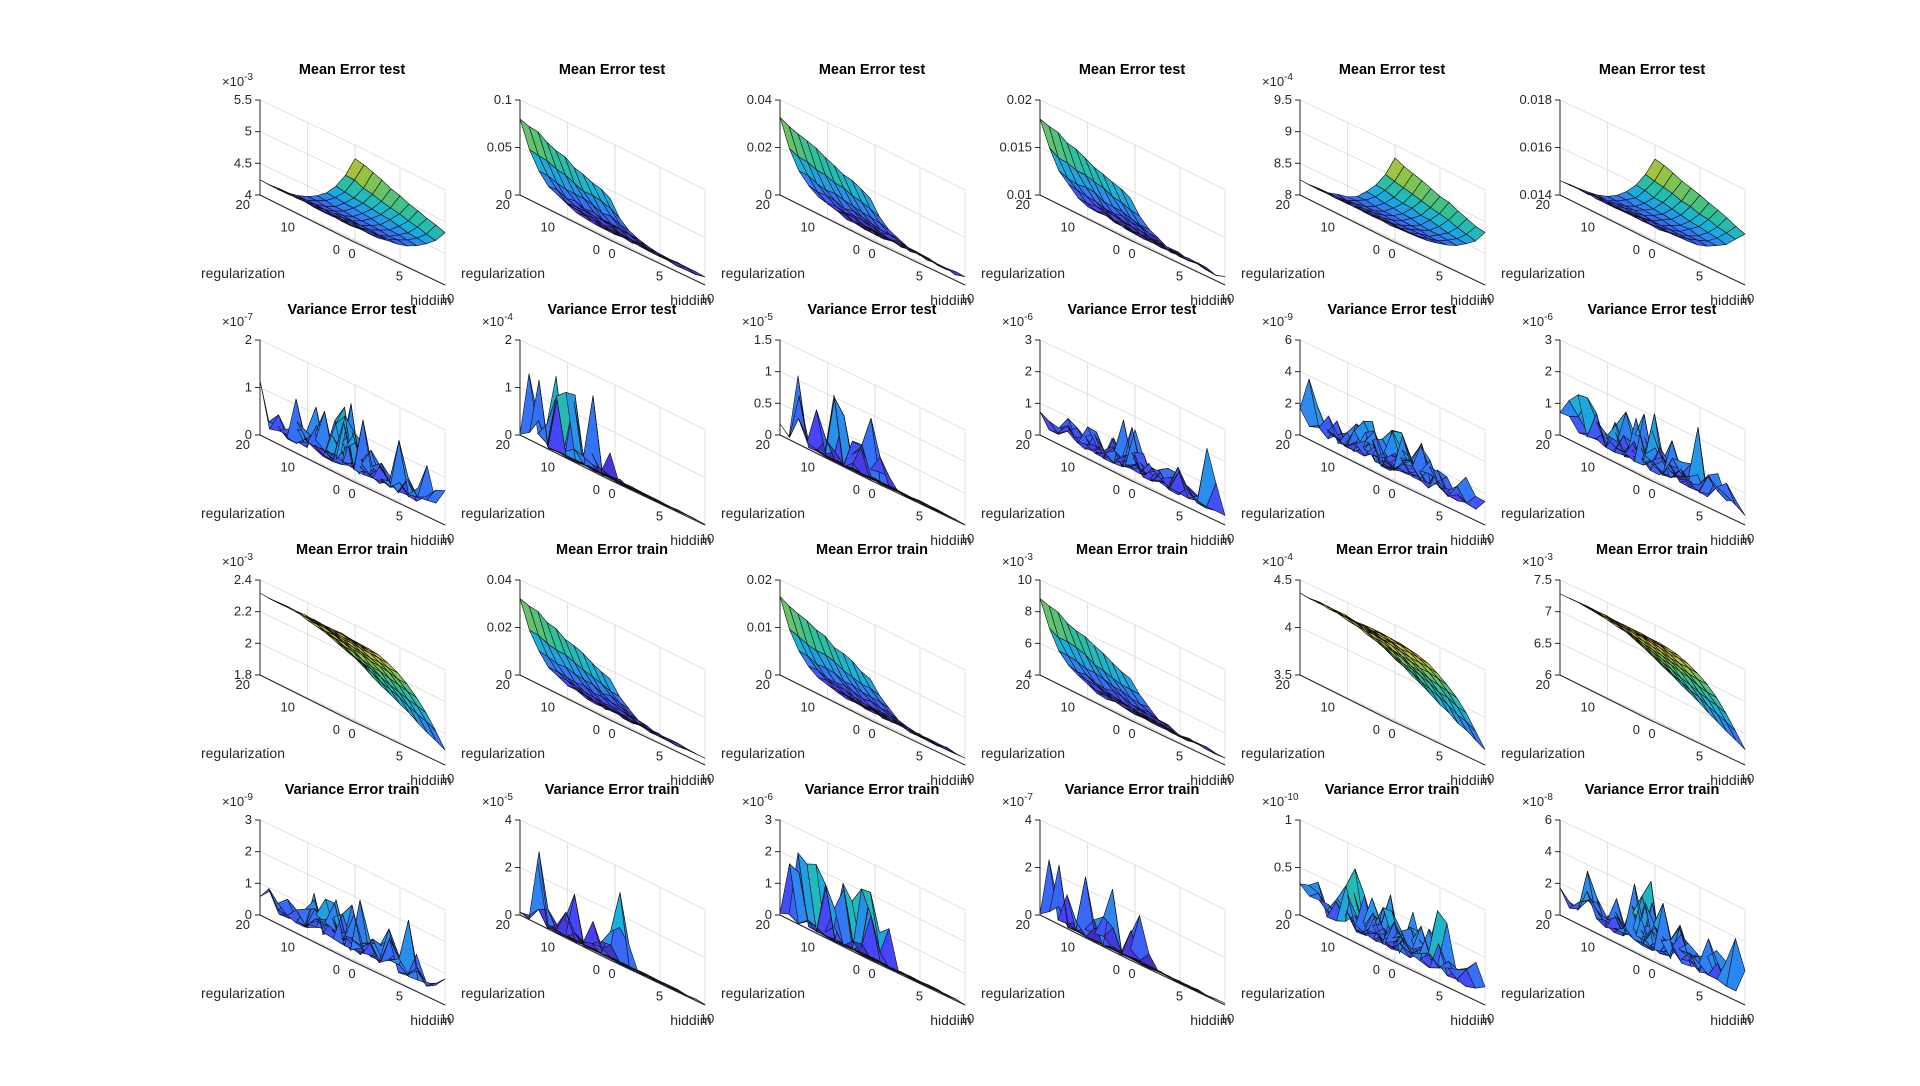 The height and width of the screenshot is (1086, 1920). Describe the element at coordinates (243, 579) in the screenshot. I see `z-tick-label: 2.4` at that location.